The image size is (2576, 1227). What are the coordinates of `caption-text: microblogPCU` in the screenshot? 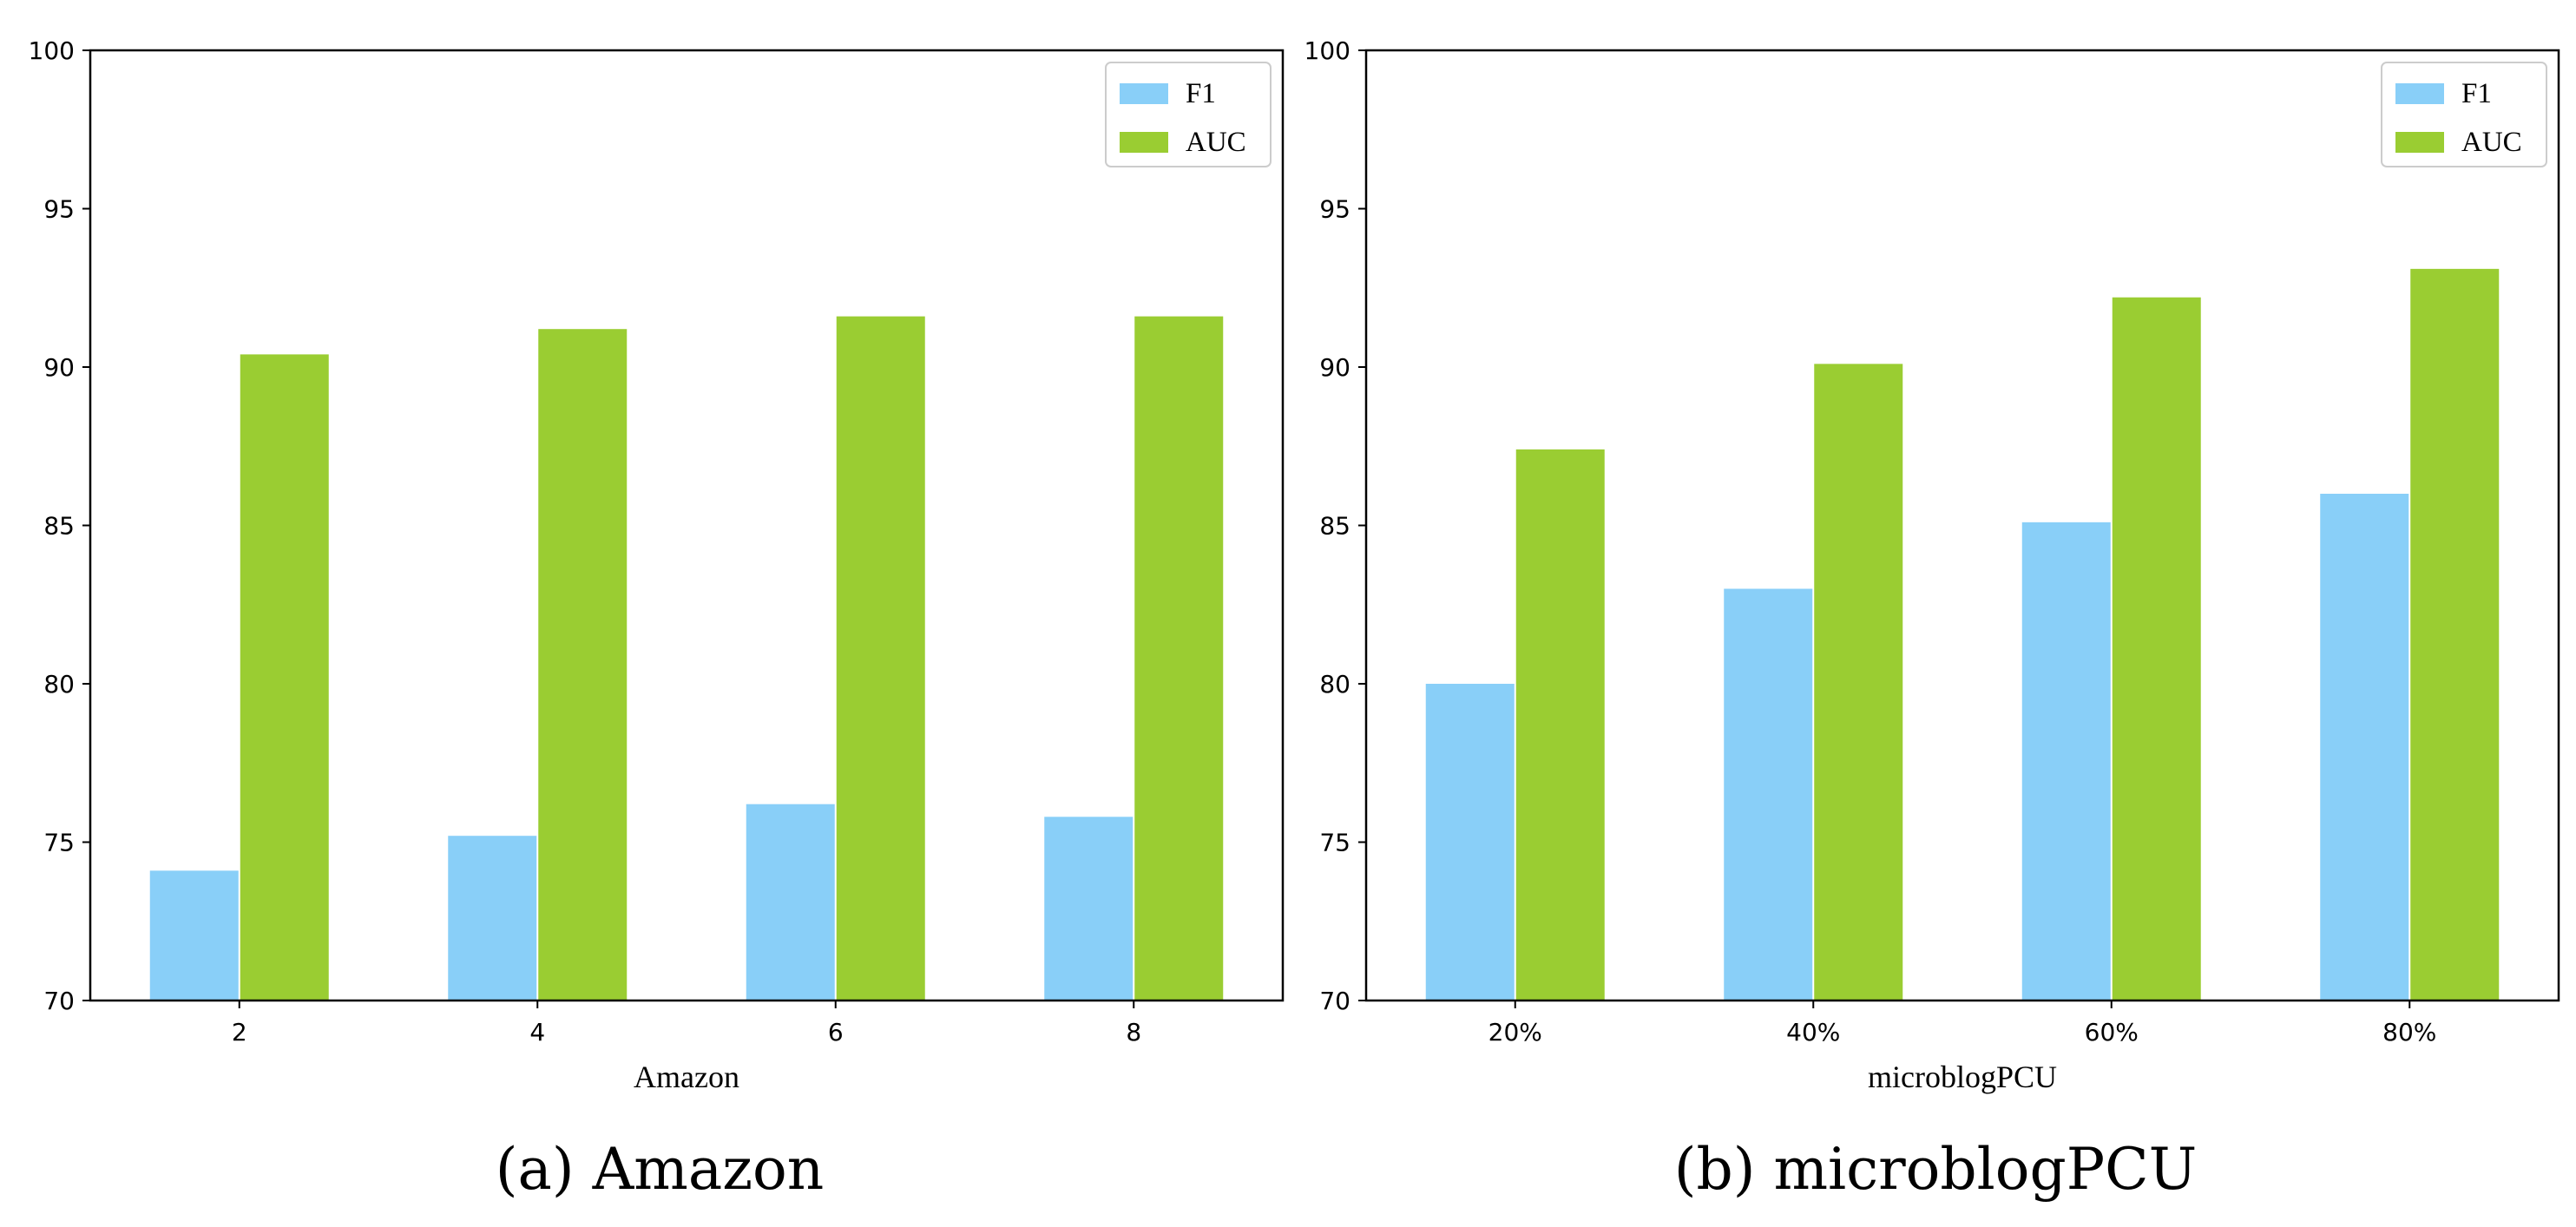 It's located at (1976, 1170).